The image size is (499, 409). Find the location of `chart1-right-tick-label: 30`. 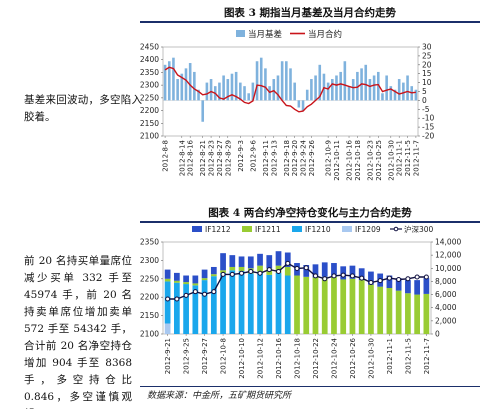

chart1-right-tick-label: 30 is located at coordinates (427, 47).